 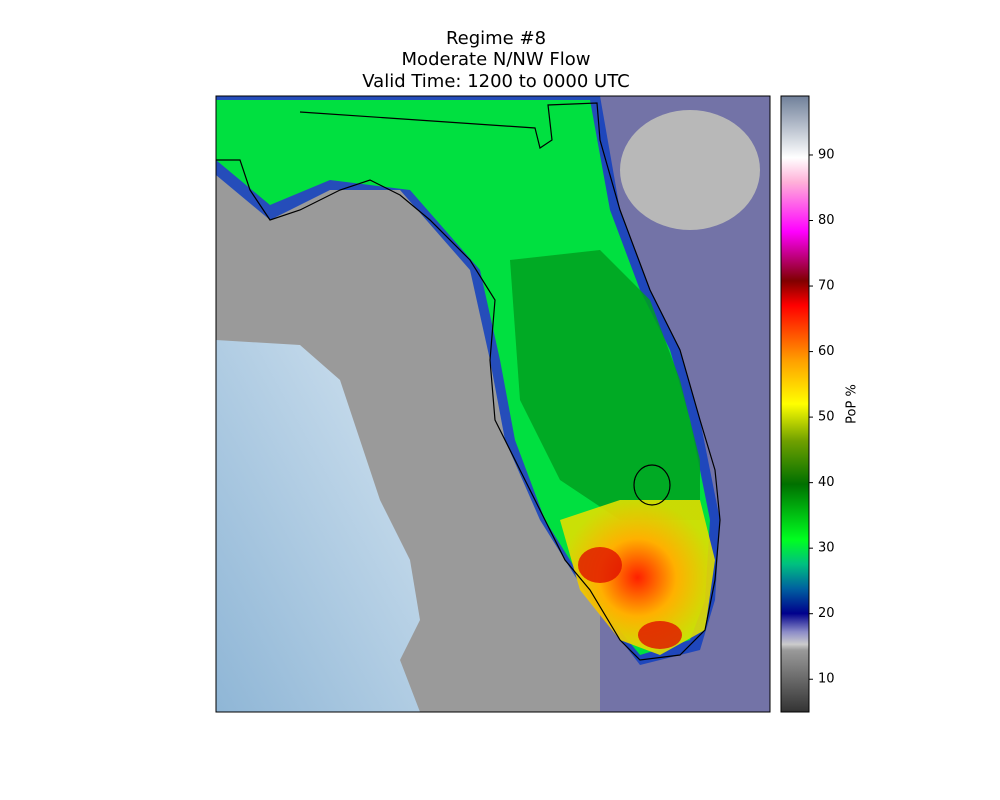 I want to click on colorbar-tick-label: 50, so click(x=826, y=417).